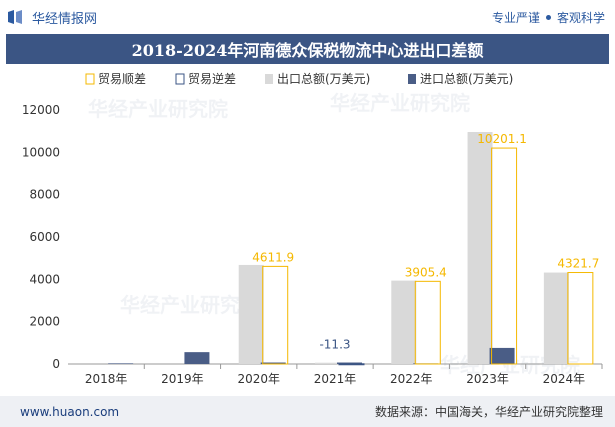 This screenshot has height=427, width=615. I want to click on legend-item-deficit: 贸易逆差, so click(205, 78).